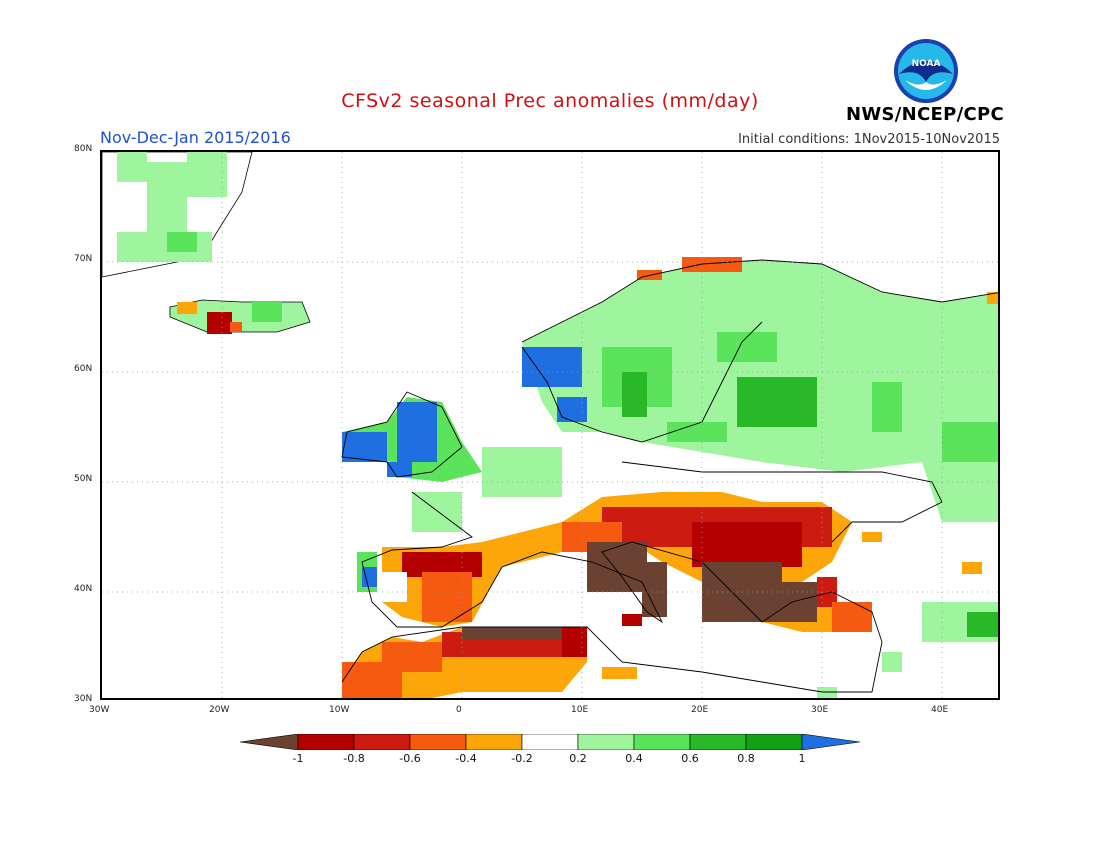 Image resolution: width=1100 pixels, height=850 pixels. I want to click on colorbar-tick: -0.8, so click(354, 758).